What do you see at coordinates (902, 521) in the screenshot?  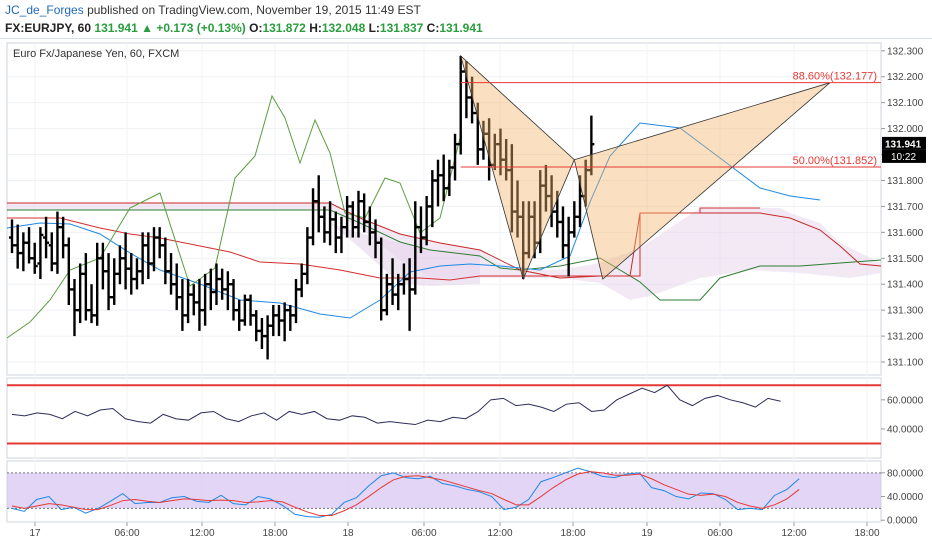 I see `stoch-tick-label: 0.0000` at bounding box center [902, 521].